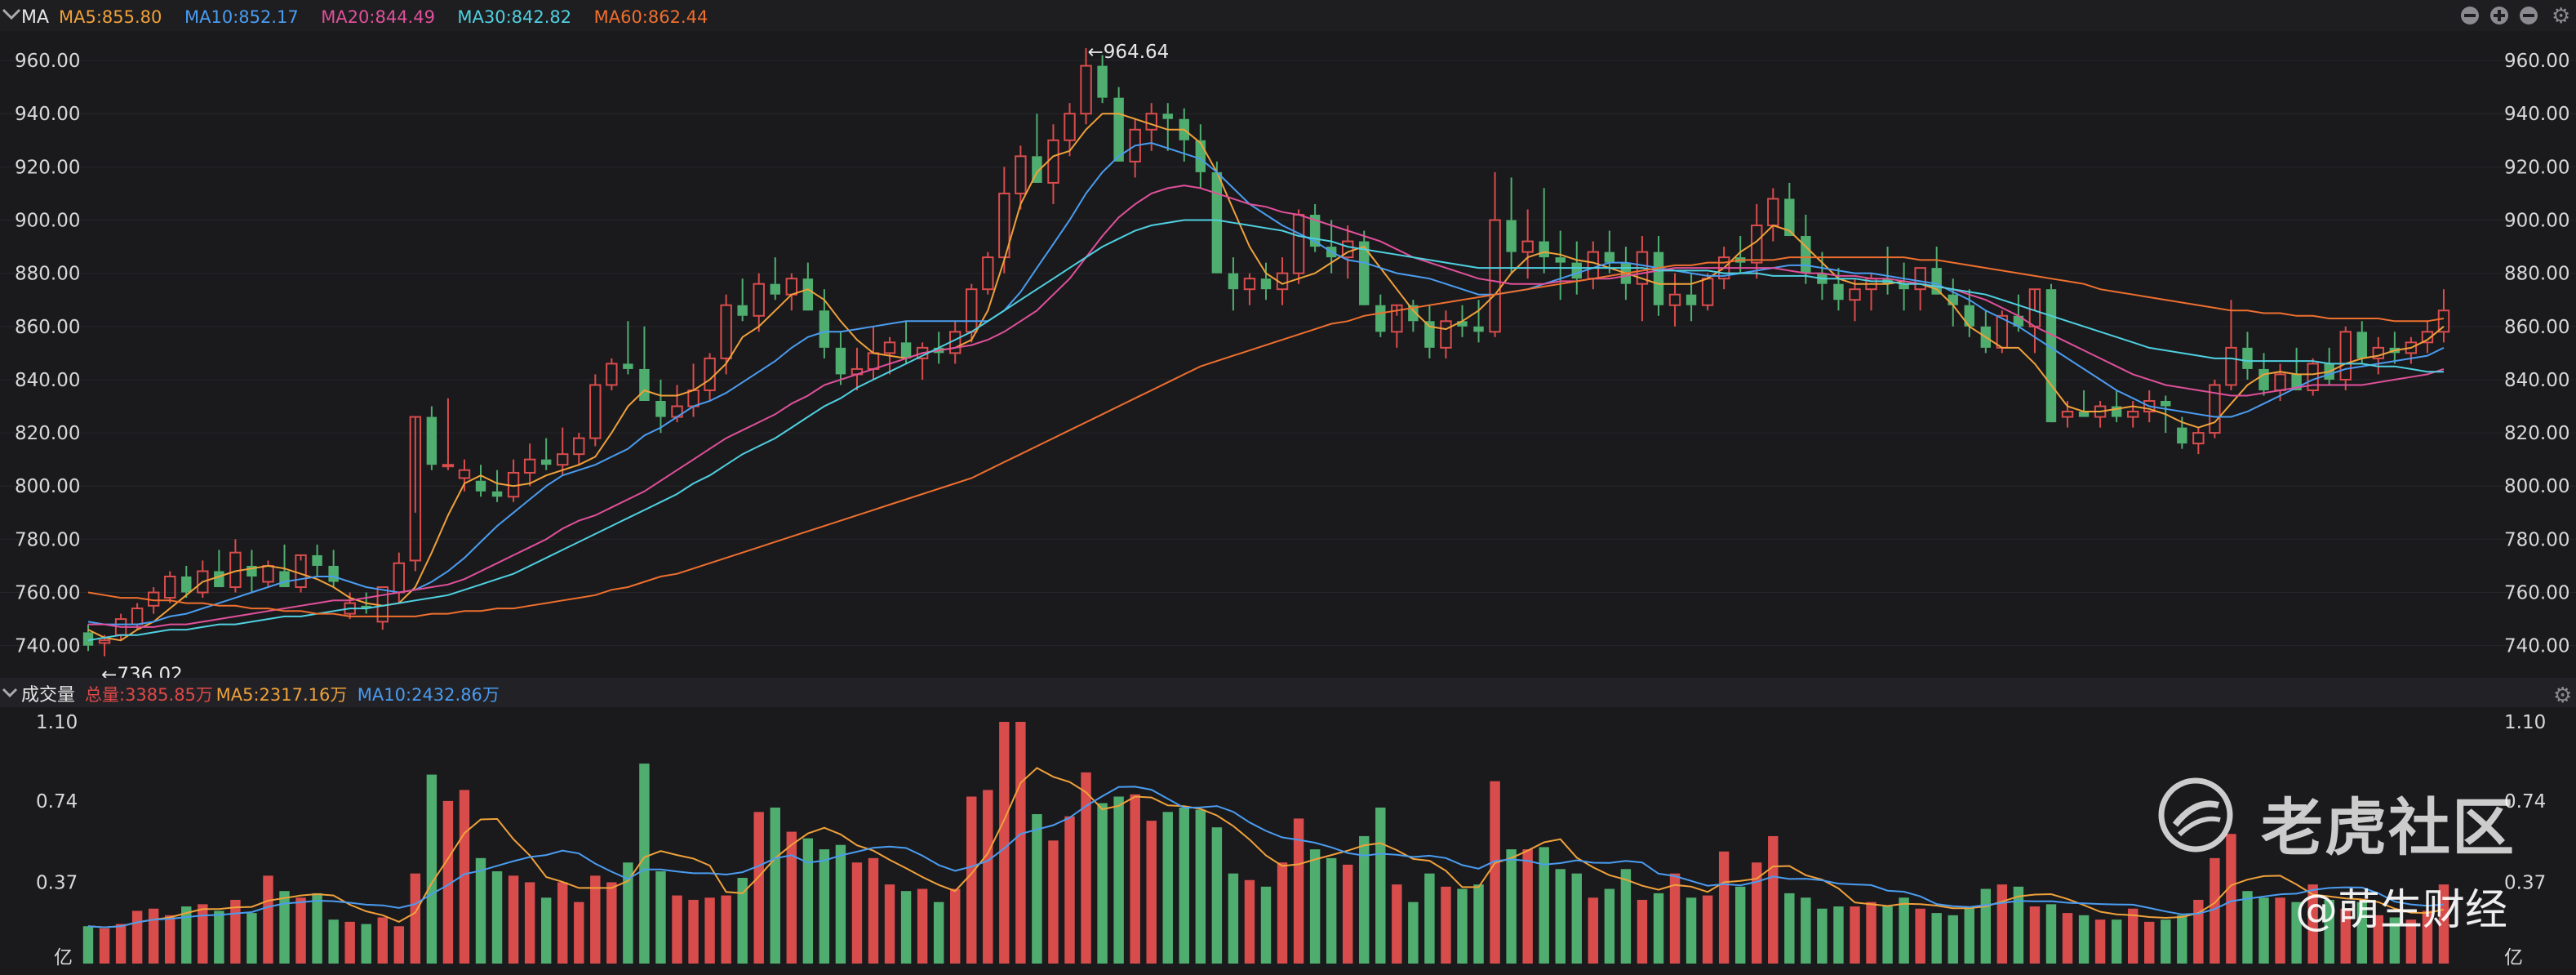 This screenshot has height=975, width=2576. What do you see at coordinates (651, 17) in the screenshot?
I see `ma-label-5: MA60:862.44` at bounding box center [651, 17].